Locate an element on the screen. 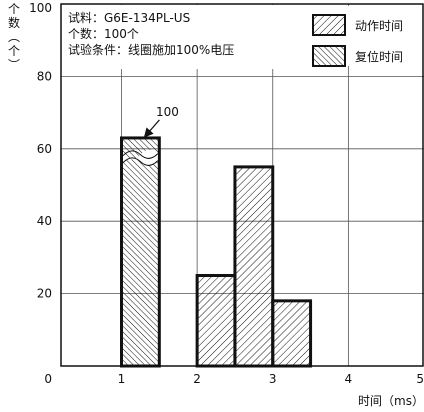  legend-label: 动作时间 is located at coordinates (379, 26).